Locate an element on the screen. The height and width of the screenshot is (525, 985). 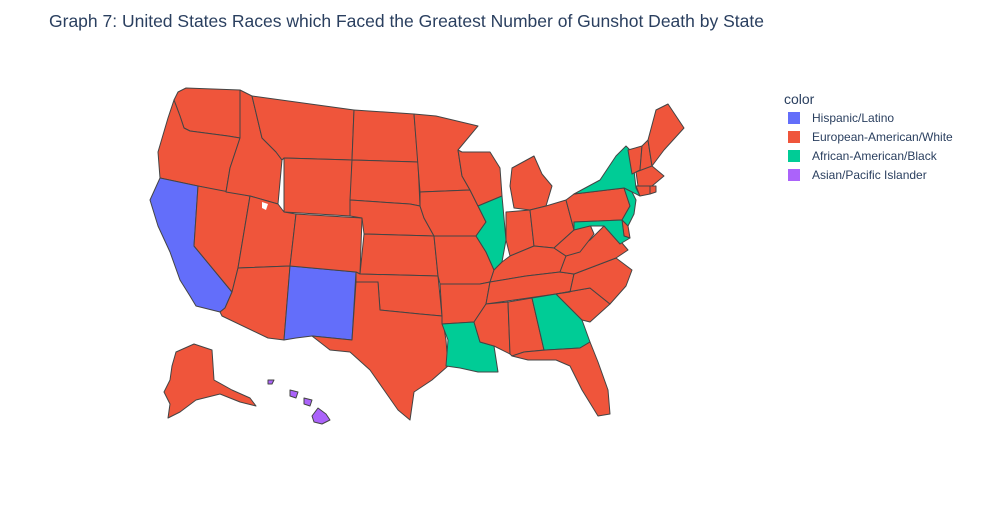
legend-item-asian: Asian/Pacific Islander is located at coordinates (857, 175).